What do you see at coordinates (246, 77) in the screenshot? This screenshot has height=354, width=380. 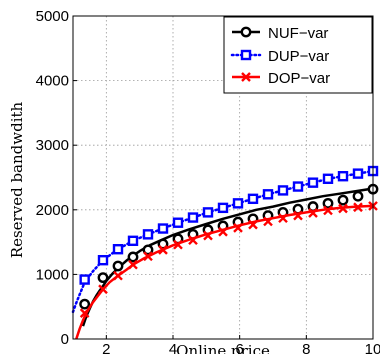 I see `legend-marker-dop` at bounding box center [246, 77].